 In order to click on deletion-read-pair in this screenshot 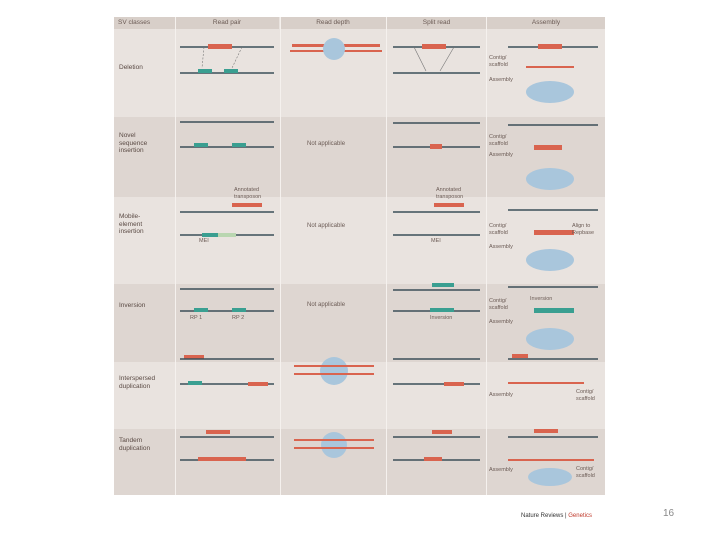, I will do `click(227, 59)`.